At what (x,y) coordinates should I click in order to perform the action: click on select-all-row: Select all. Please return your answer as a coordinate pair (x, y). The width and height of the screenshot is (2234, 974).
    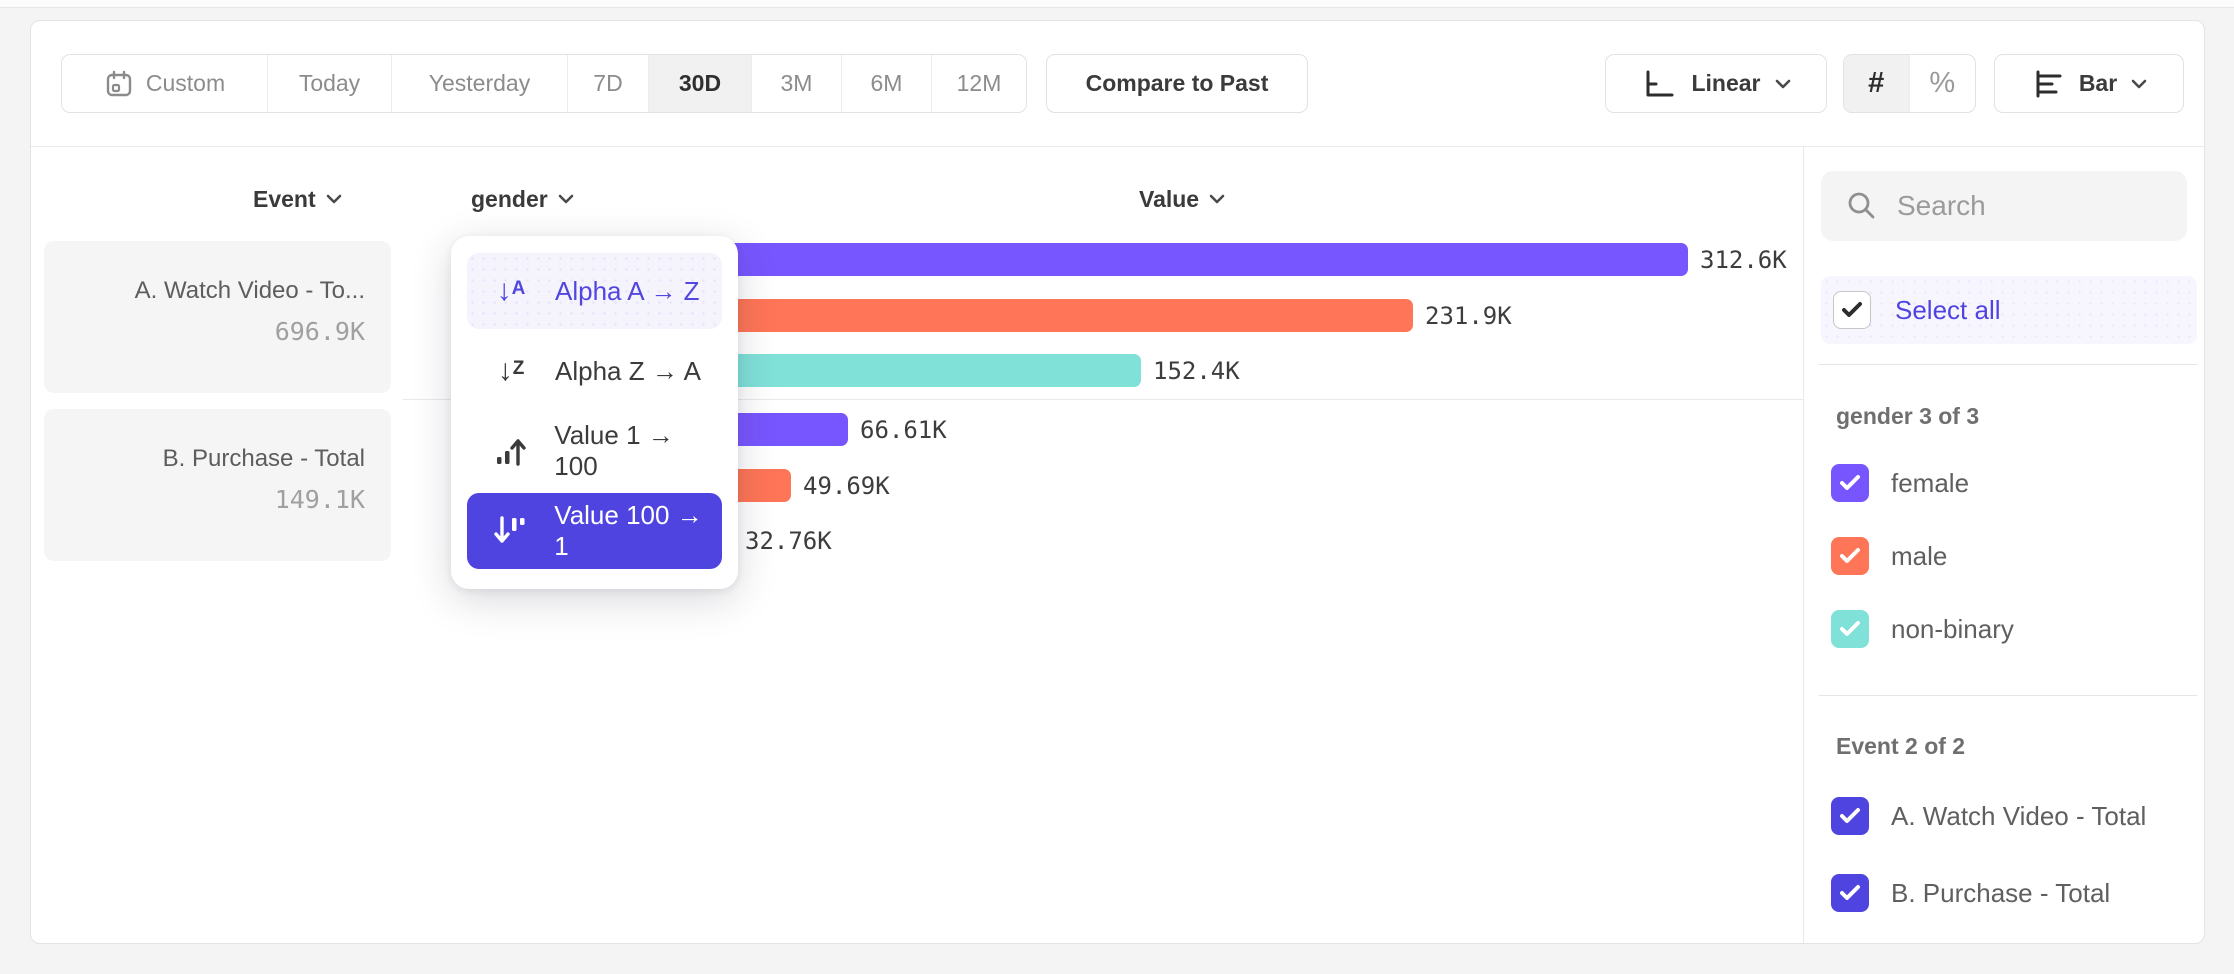
    Looking at the image, I should click on (2009, 310).